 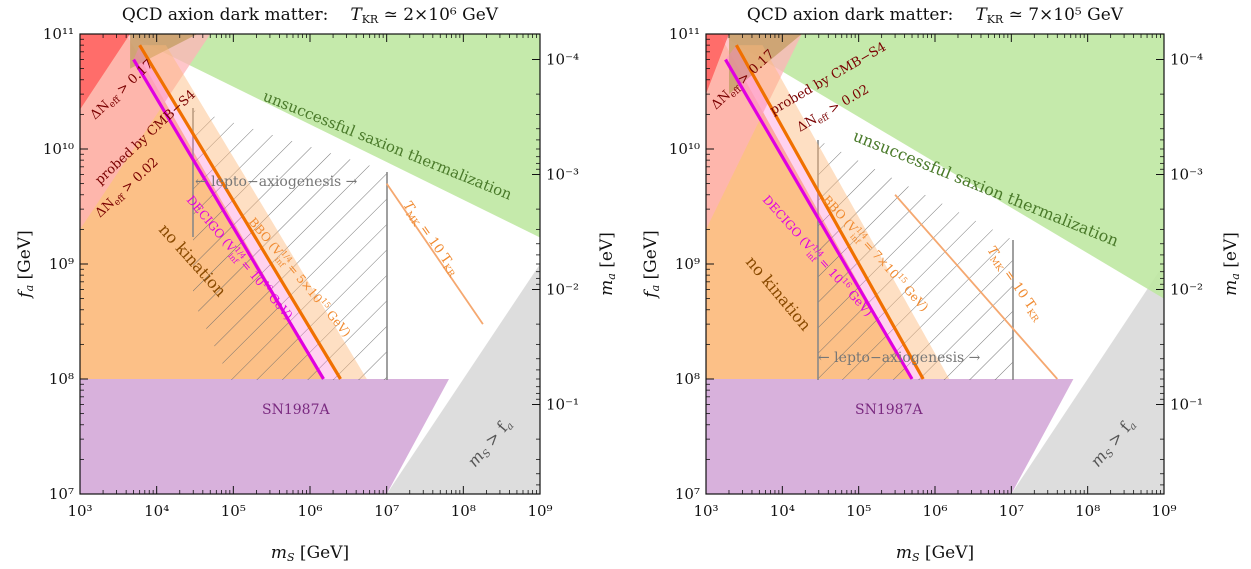 I want to click on x-axis-label-left: mS [GeV], so click(x=310, y=553).